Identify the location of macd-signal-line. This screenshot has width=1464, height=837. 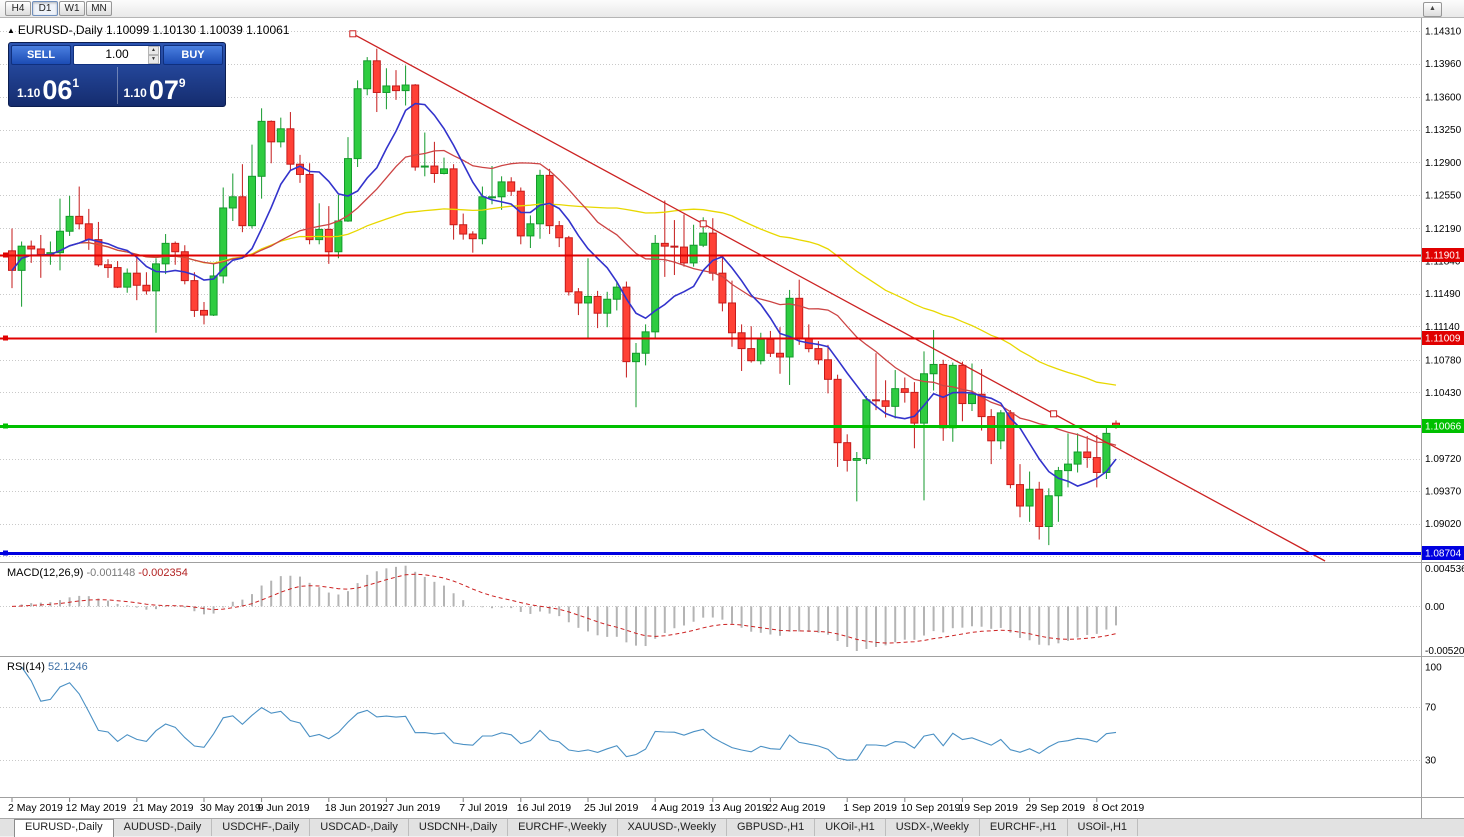
(564, 608).